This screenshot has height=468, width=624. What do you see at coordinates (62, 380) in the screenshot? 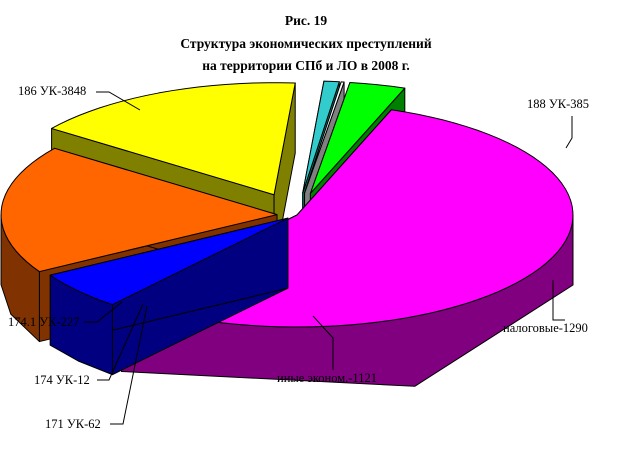
I see `slice-label: 174 УК-12` at bounding box center [62, 380].